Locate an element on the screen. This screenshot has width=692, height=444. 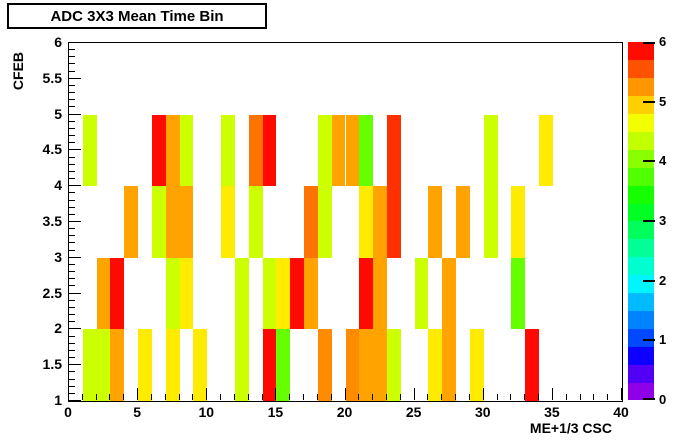
colorbar-tick-label: 0 is located at coordinates (663, 399).